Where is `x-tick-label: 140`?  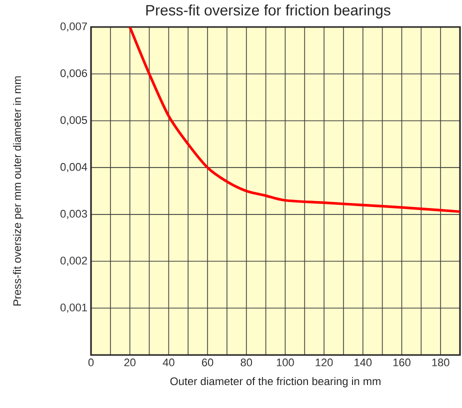 x-tick-label: 140 is located at coordinates (363, 362).